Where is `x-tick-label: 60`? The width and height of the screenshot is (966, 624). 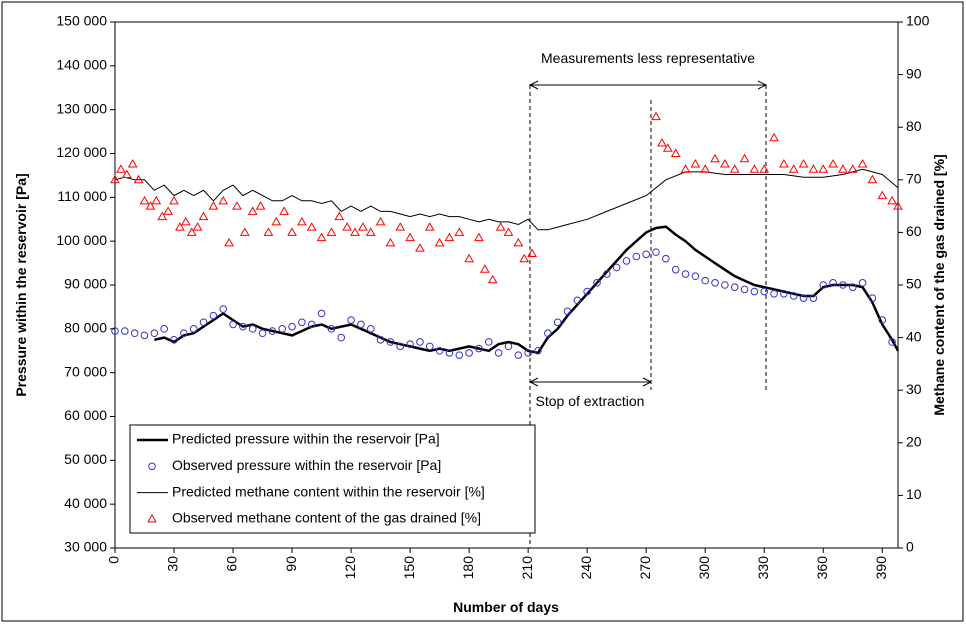
x-tick-label: 60 is located at coordinates (232, 564).